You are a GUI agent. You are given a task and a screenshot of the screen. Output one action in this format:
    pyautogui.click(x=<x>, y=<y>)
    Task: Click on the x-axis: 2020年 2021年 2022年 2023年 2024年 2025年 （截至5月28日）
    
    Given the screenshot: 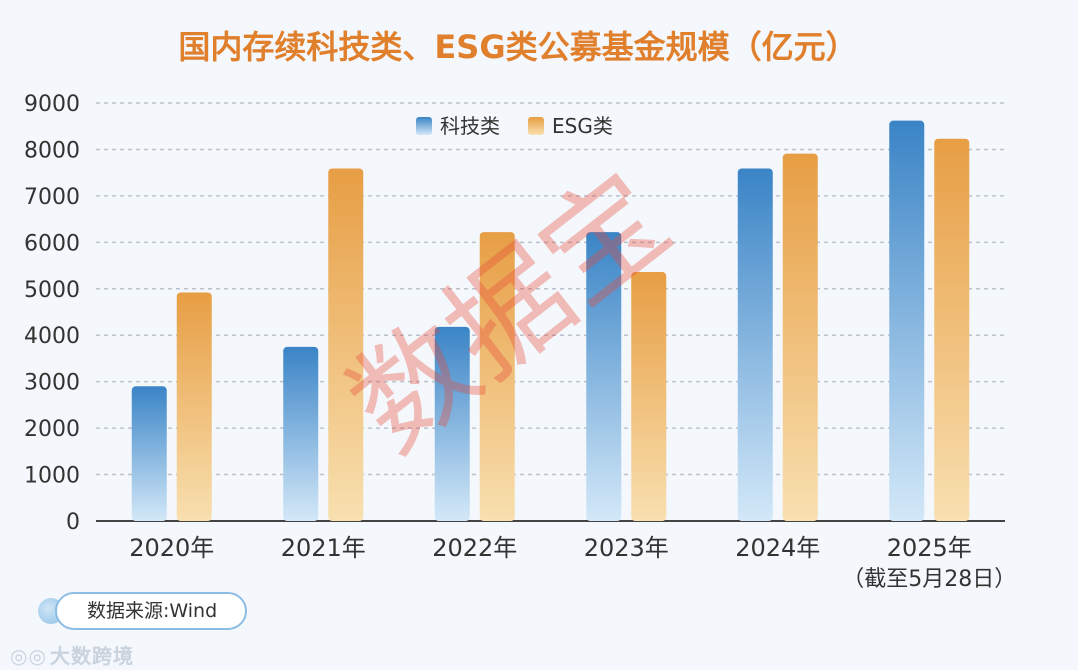 What is the action you would take?
    pyautogui.click(x=572, y=563)
    